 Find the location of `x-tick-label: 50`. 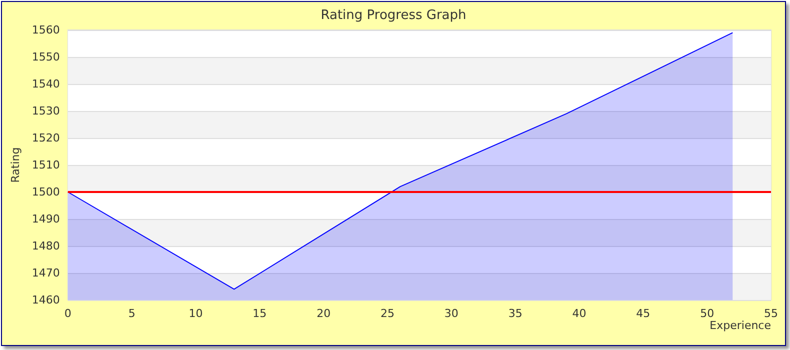

x-tick-label: 50 is located at coordinates (707, 313).